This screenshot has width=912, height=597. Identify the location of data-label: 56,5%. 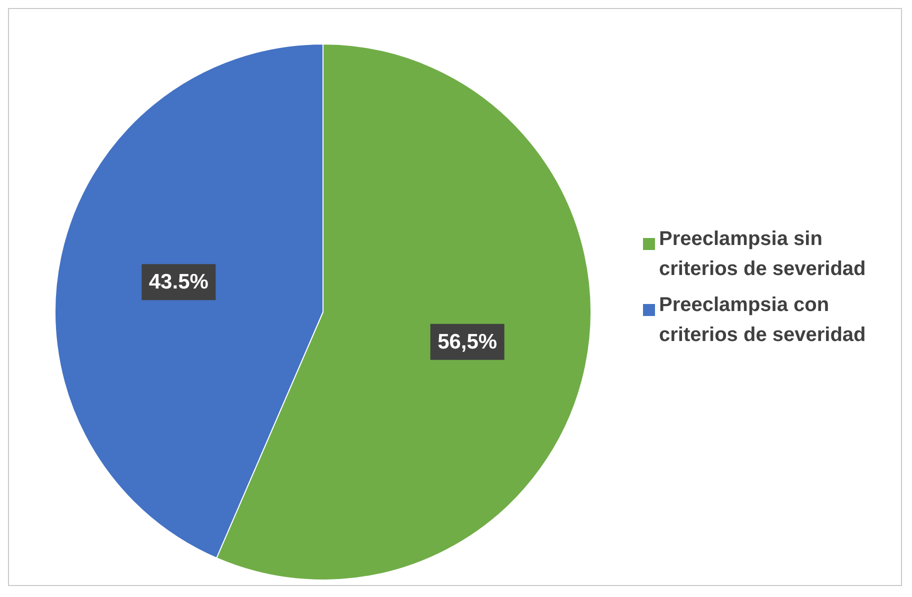
(468, 342).